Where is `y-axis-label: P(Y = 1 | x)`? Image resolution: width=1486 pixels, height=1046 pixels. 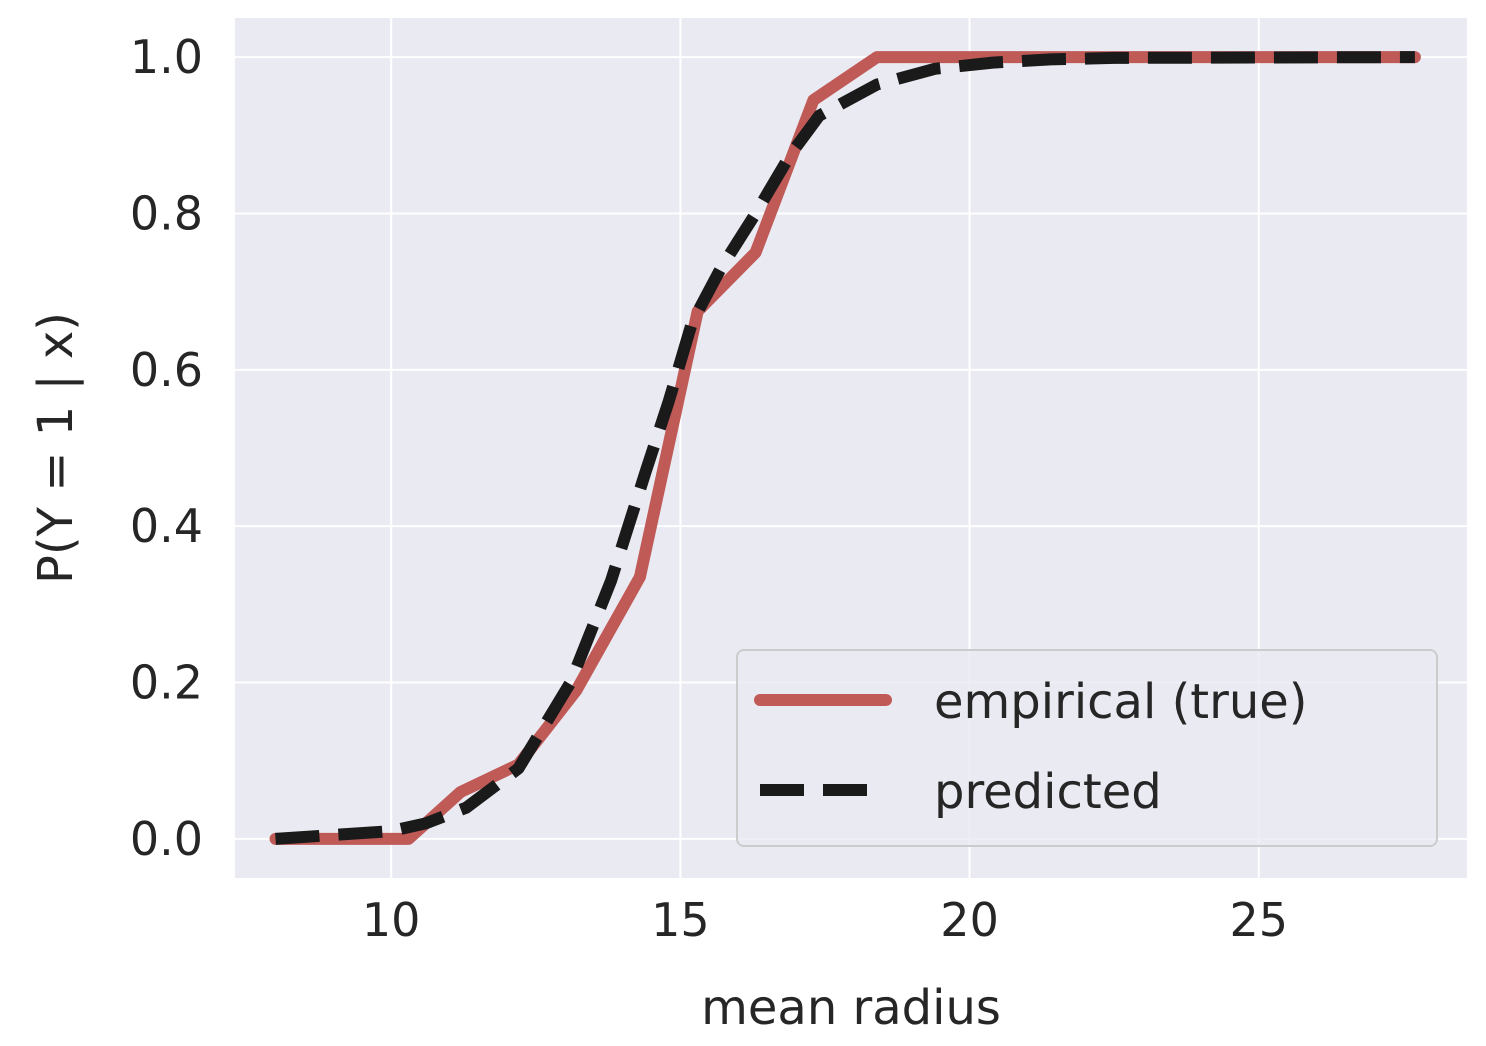
y-axis-label: P(Y = 1 | x) is located at coordinates (56, 448).